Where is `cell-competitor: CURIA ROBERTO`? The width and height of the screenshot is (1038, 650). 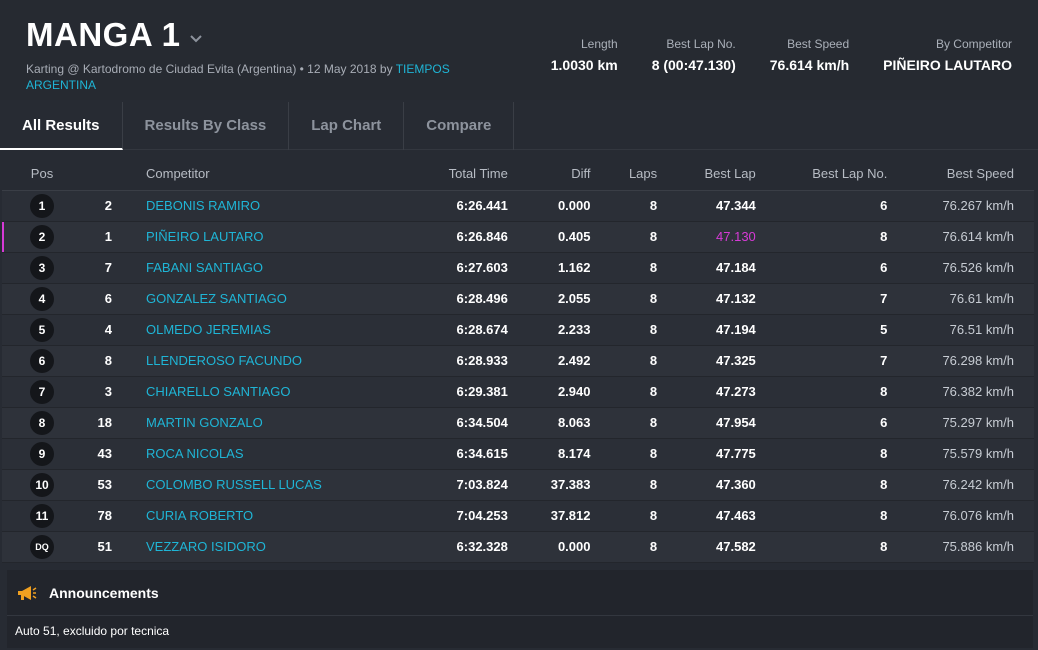 cell-competitor: CURIA ROBERTO is located at coordinates (200, 515).